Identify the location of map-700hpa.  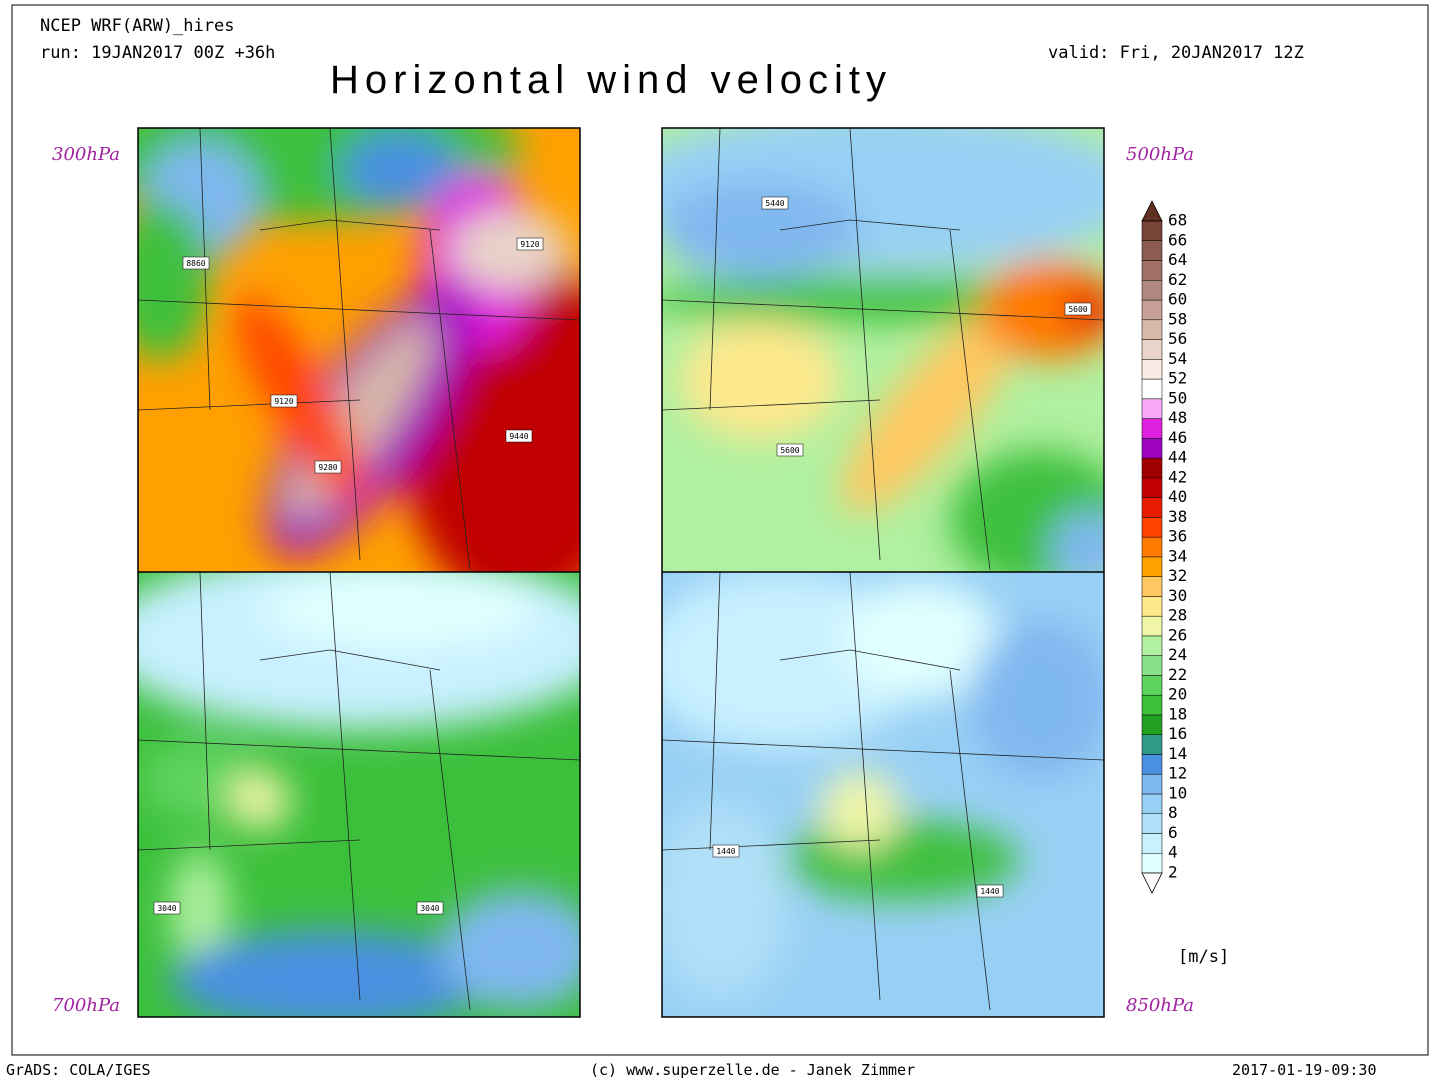
(359, 794).